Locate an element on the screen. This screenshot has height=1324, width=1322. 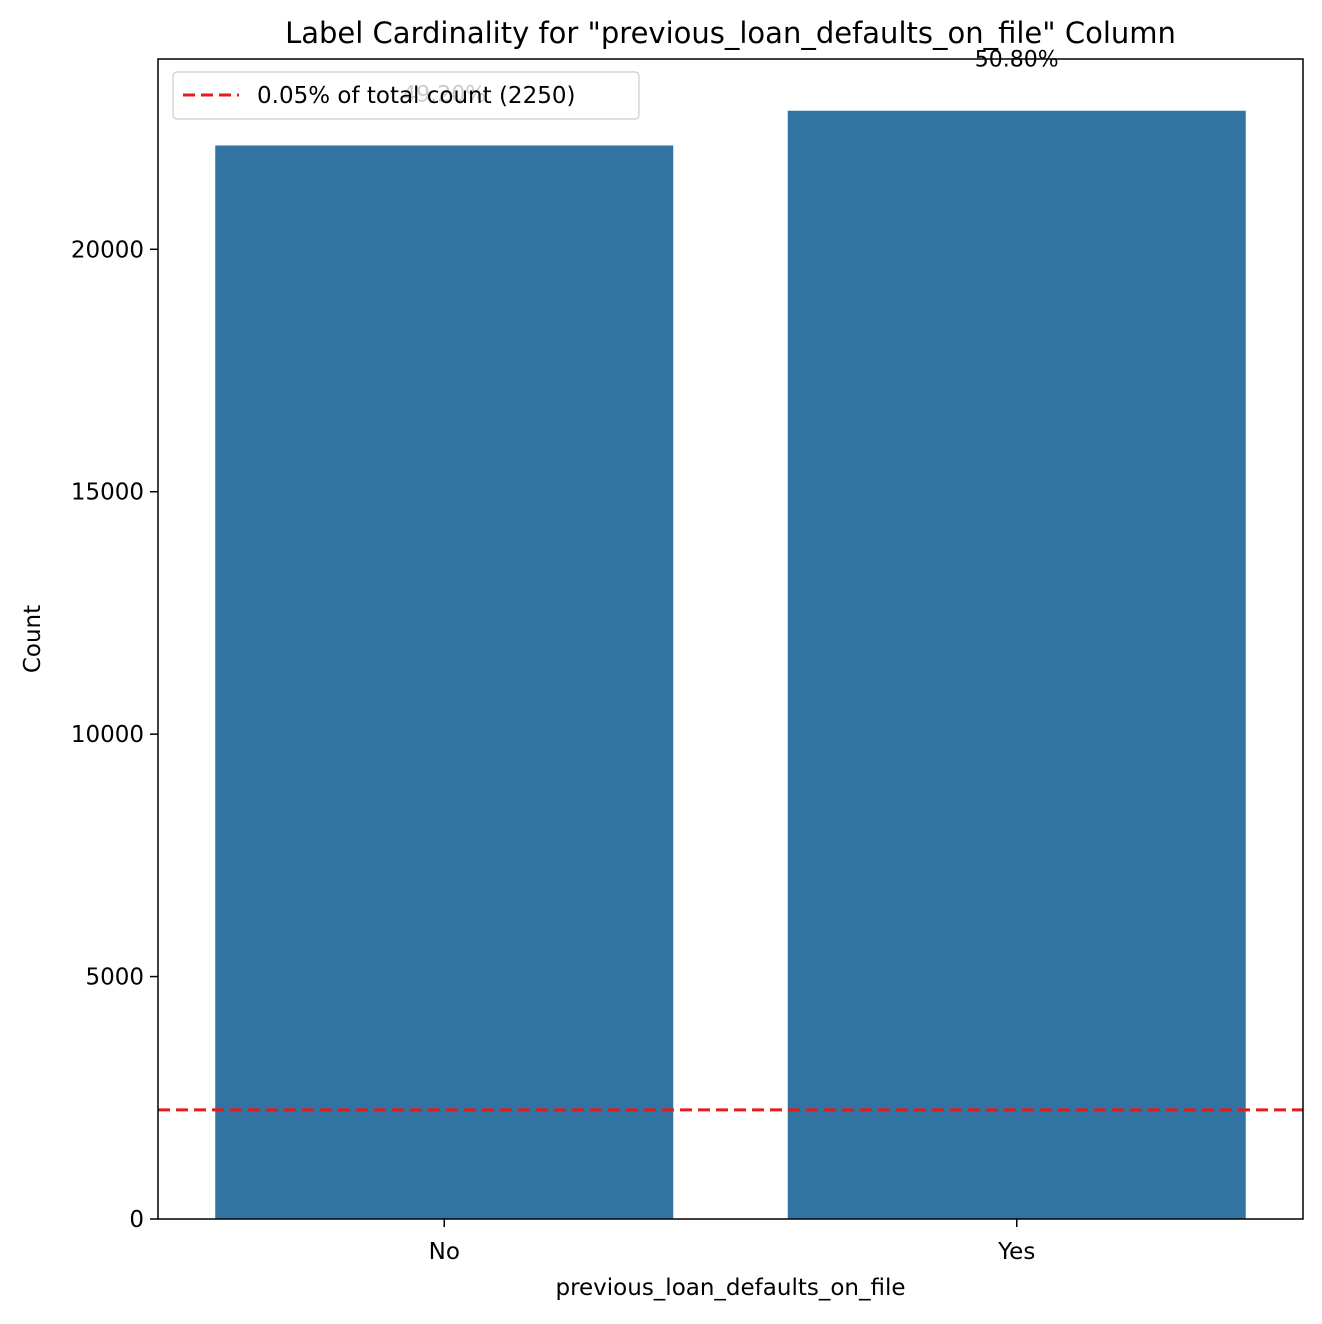
x-axis-title: previous_loan_defaults_on_file is located at coordinates (730, 1288).